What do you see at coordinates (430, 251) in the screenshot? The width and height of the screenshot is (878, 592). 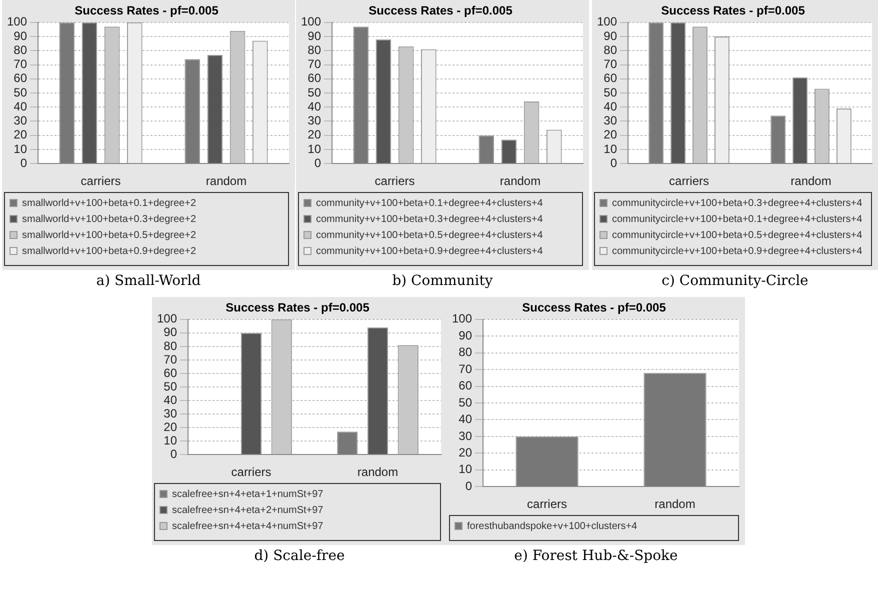 I see `legend-label: community+v+100+beta+0.9+degree+4+clusters+4` at bounding box center [430, 251].